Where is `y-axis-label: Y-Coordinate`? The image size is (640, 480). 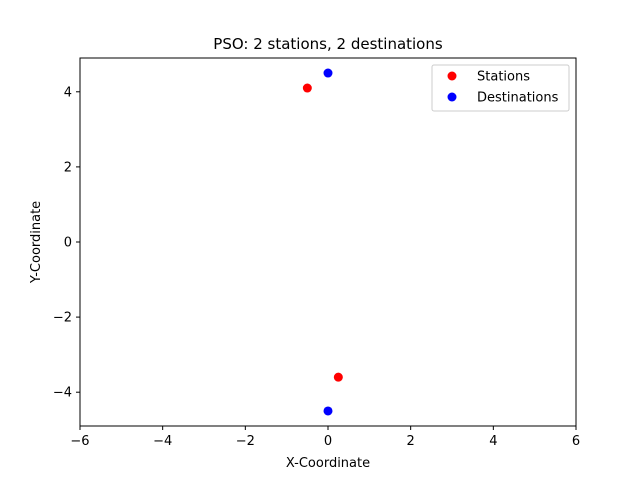 y-axis-label: Y-Coordinate is located at coordinates (36, 242).